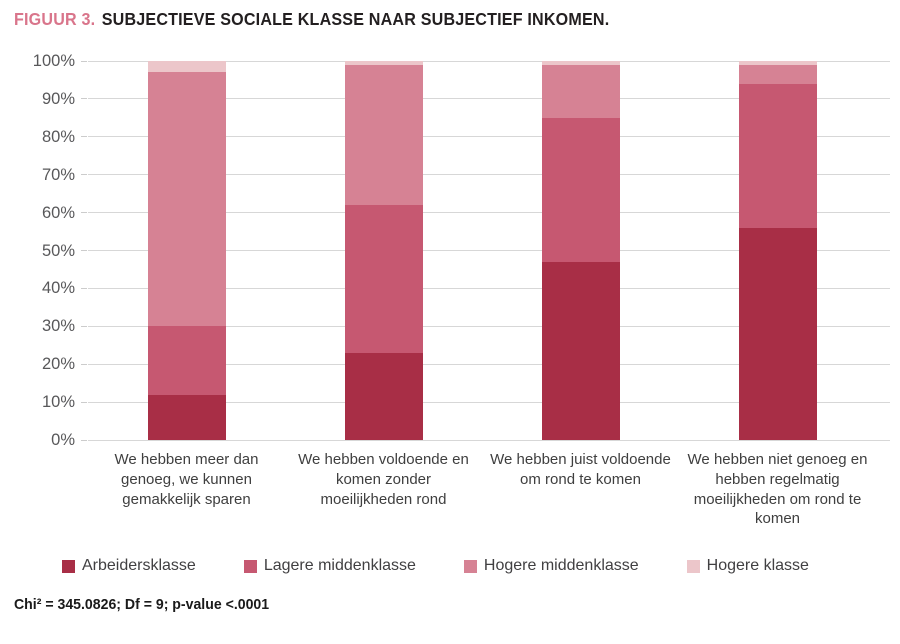  Describe the element at coordinates (489, 137) in the screenshot. I see `gridline-80%` at that location.